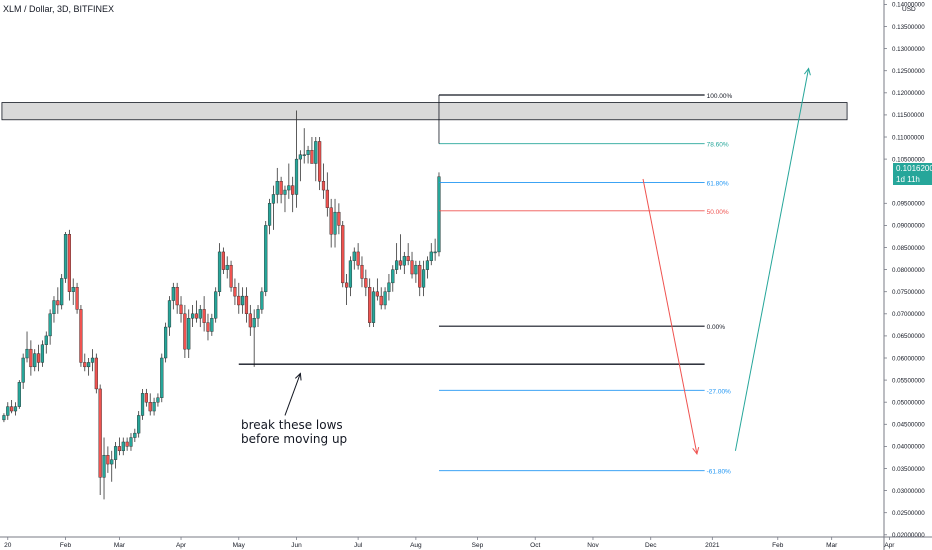 This screenshot has width=932, height=550. What do you see at coordinates (720, 96) in the screenshot?
I see `fib-level-label: 100.00%` at bounding box center [720, 96].